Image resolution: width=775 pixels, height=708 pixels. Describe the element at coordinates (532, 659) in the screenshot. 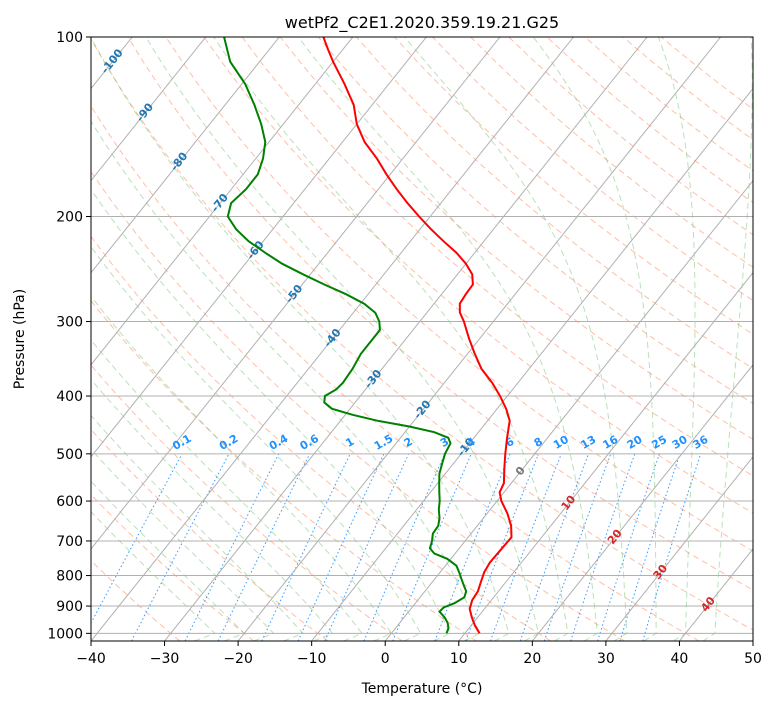

I see `x-tick-label: 20` at that location.